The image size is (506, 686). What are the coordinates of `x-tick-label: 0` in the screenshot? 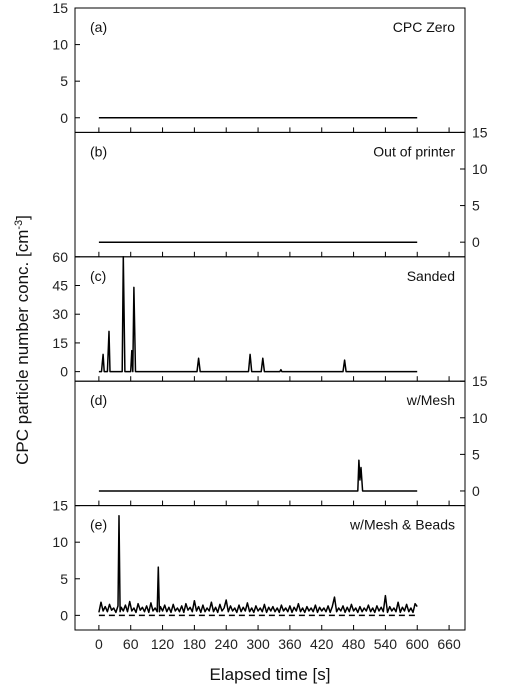 It's located at (99, 644).